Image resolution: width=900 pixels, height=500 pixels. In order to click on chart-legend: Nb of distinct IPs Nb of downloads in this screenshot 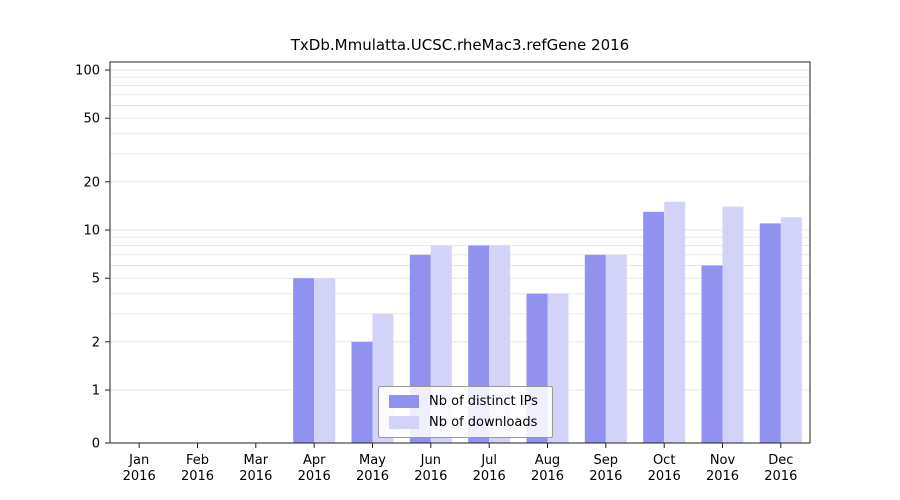, I will do `click(465, 412)`.